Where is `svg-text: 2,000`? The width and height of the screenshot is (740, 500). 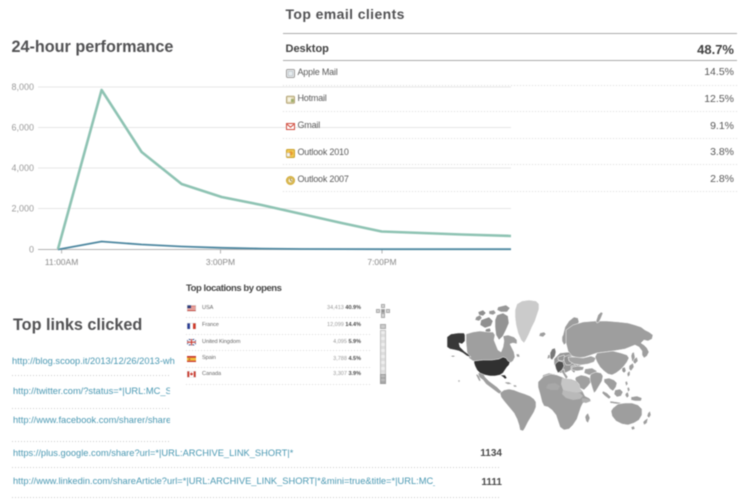 svg-text: 2,000 is located at coordinates (22, 209).